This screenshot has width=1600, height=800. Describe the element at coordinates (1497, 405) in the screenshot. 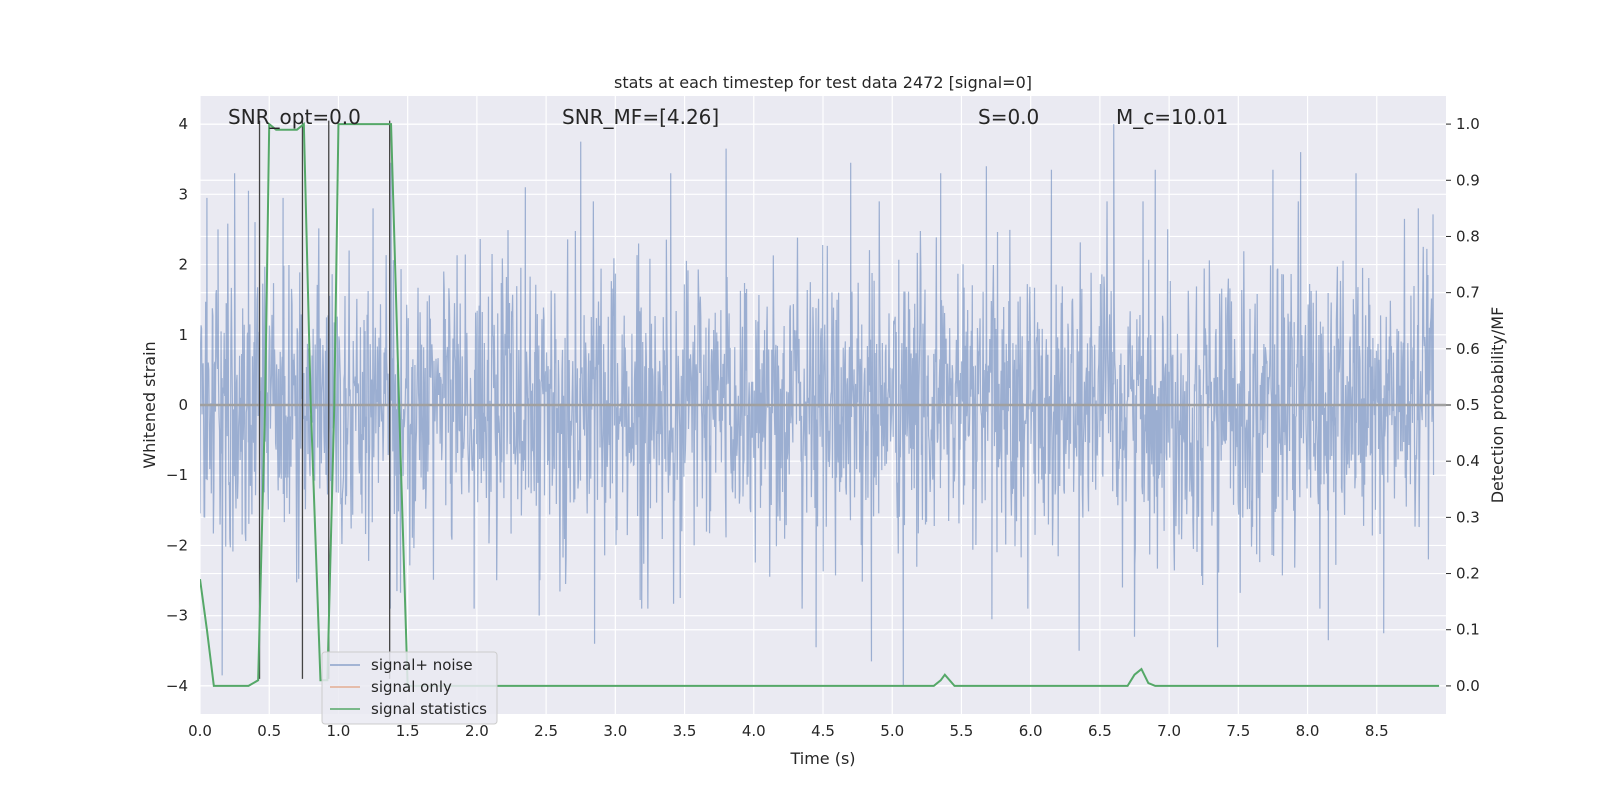

I see `y2-axis-label: Detection probability/MF` at that location.